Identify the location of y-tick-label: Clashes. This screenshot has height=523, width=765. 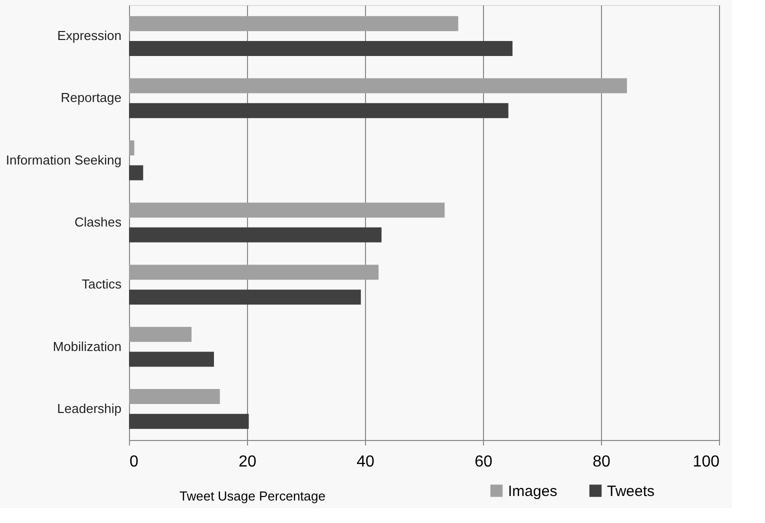
(98, 222).